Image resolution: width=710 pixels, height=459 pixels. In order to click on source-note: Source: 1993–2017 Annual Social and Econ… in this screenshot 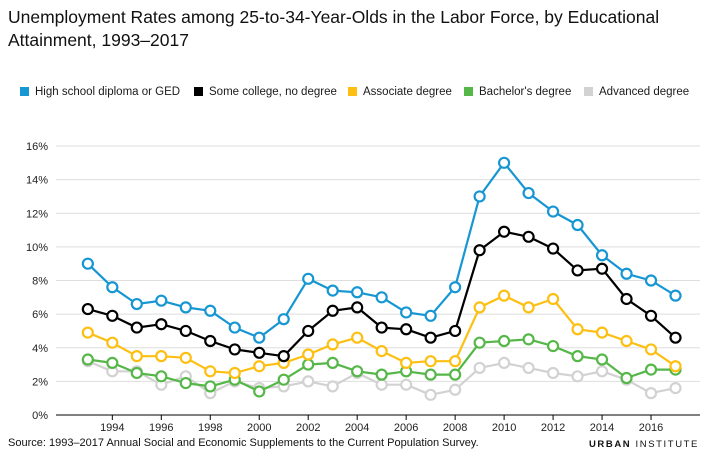, I will do `click(243, 443)`.